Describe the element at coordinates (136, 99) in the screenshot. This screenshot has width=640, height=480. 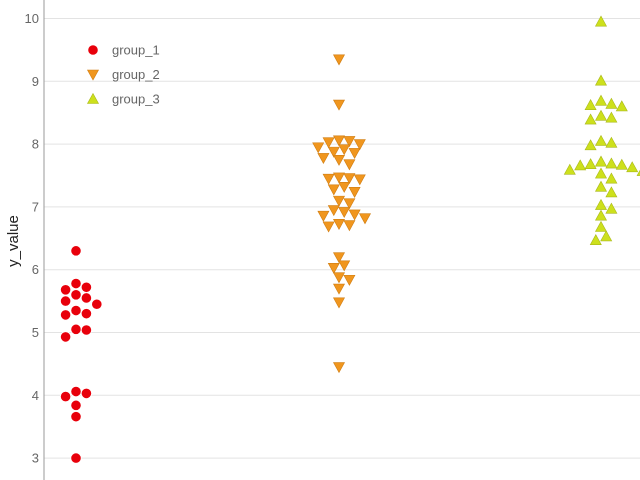
I see `legend-label: group_3` at that location.